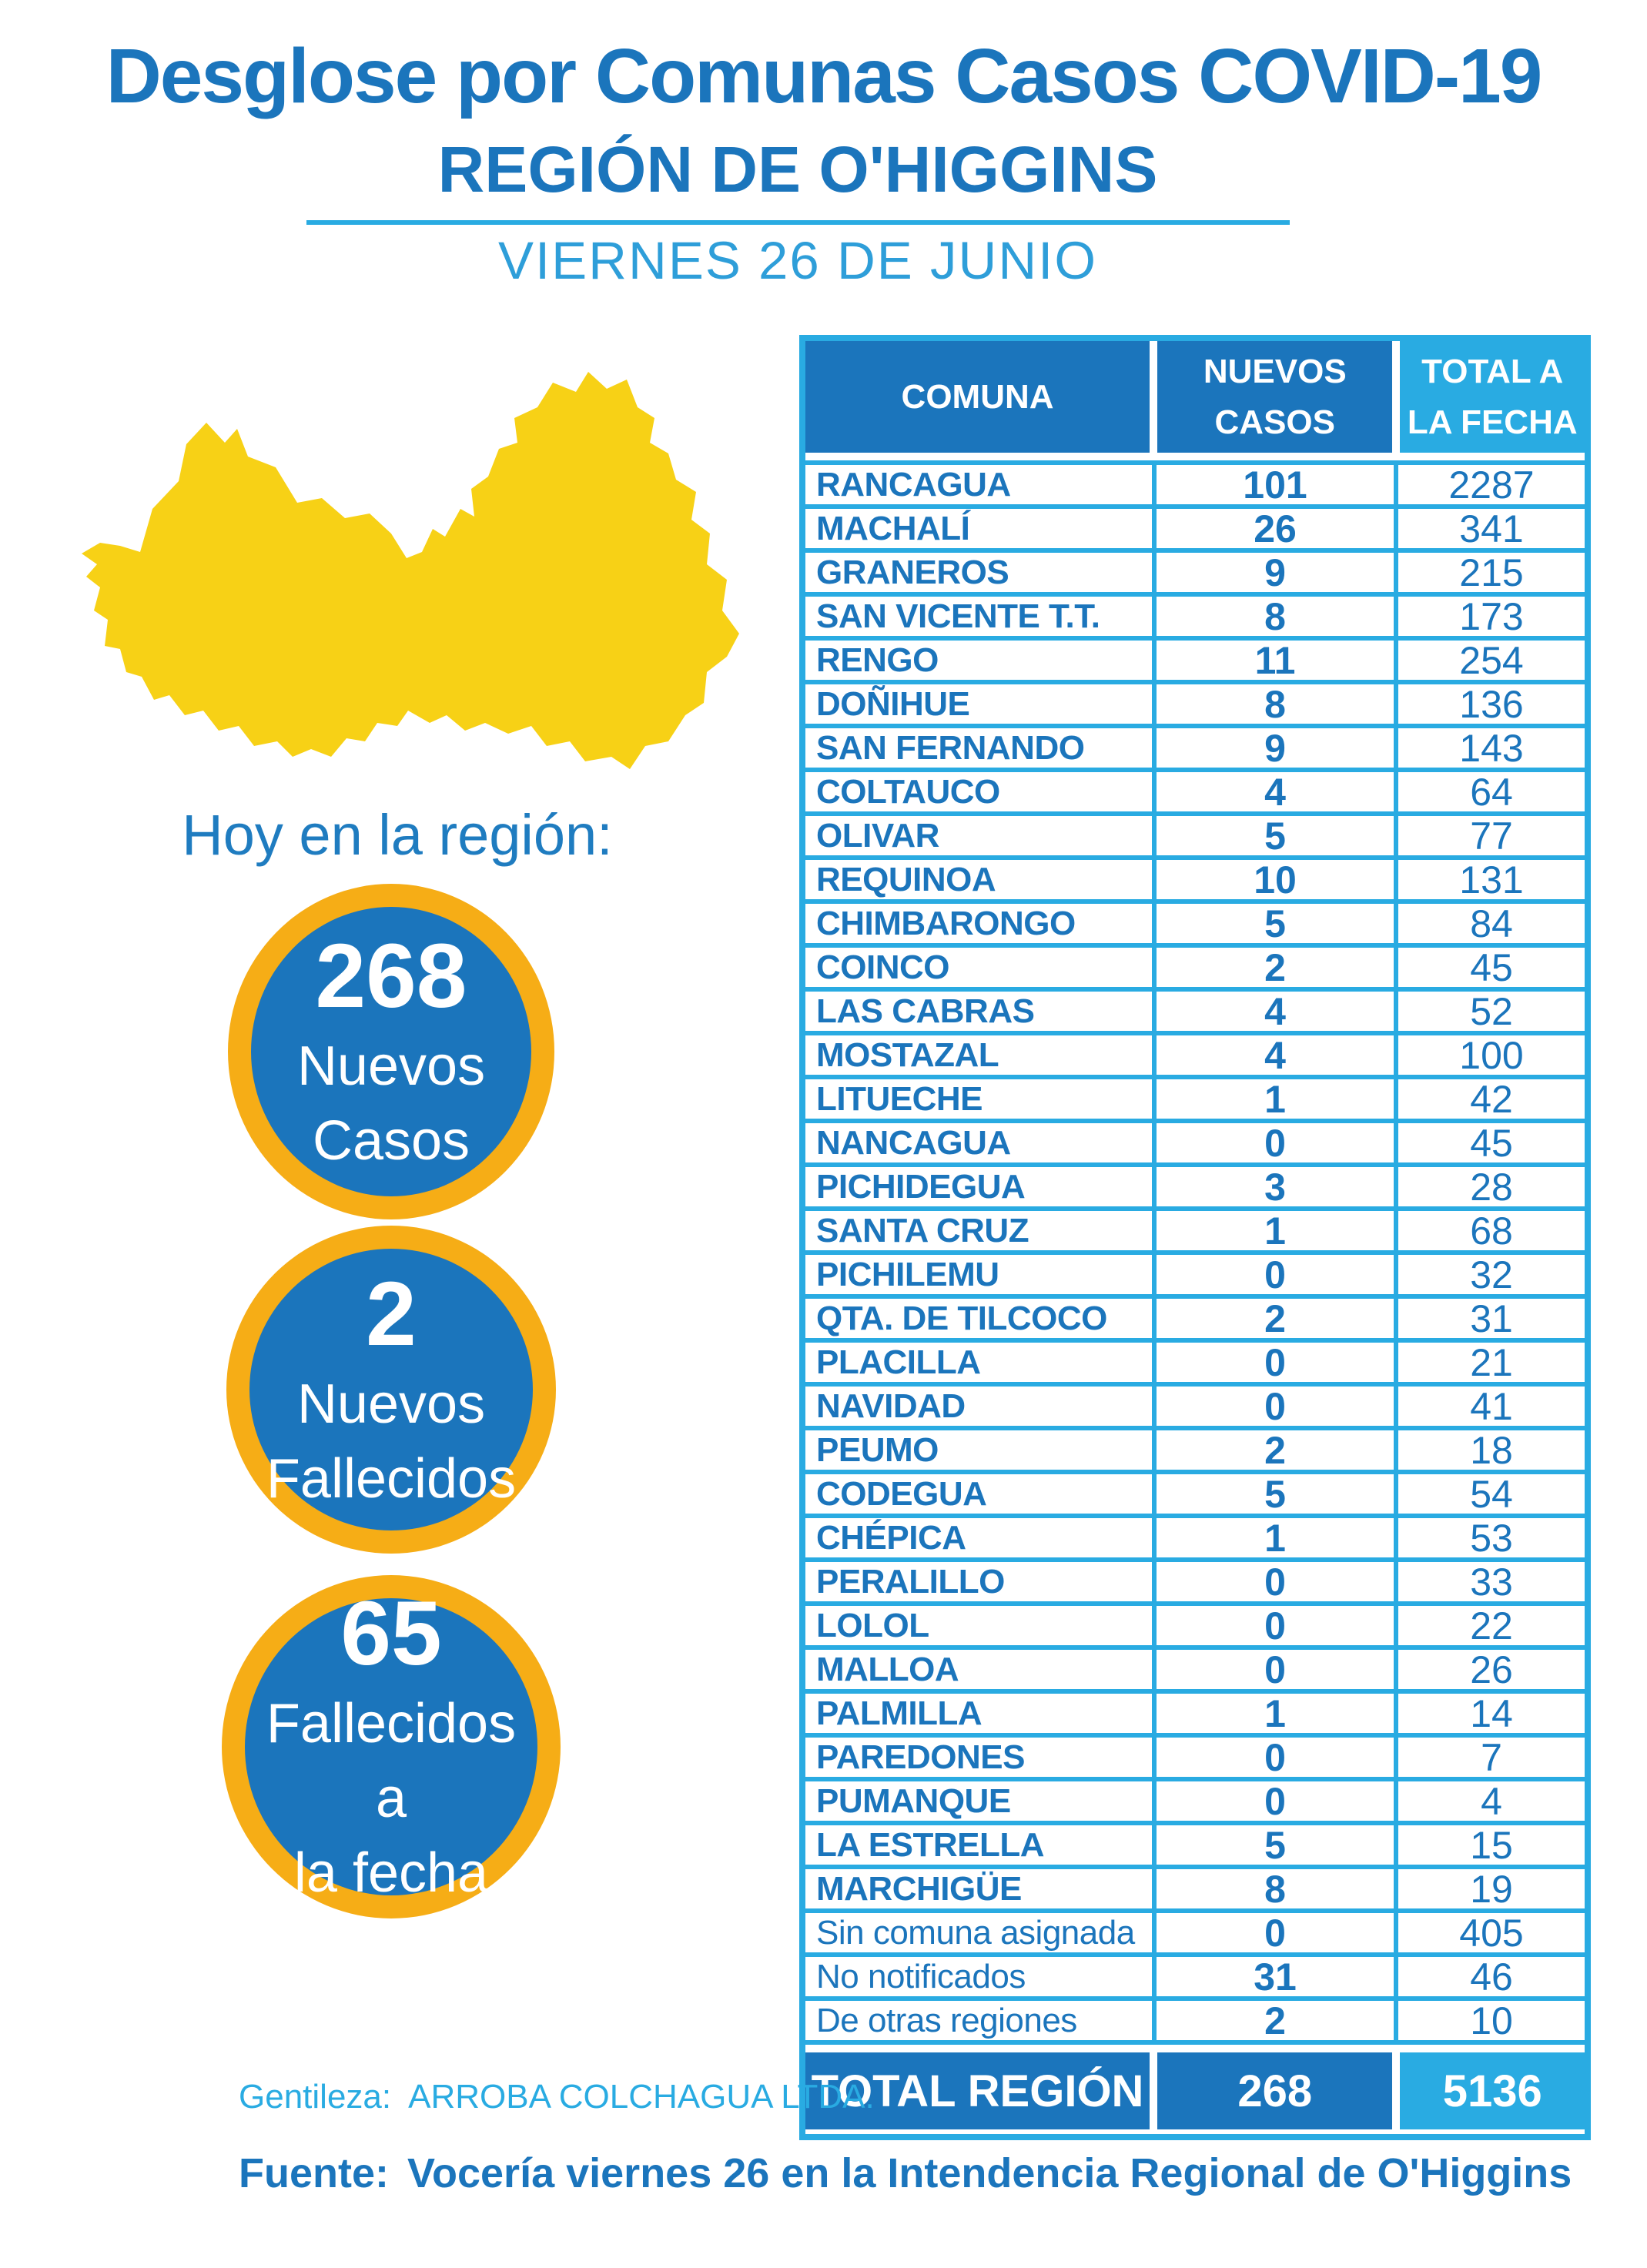 The height and width of the screenshot is (2268, 1647). Describe the element at coordinates (978, 2020) in the screenshot. I see `comuna-cell: De otras regiones` at that location.